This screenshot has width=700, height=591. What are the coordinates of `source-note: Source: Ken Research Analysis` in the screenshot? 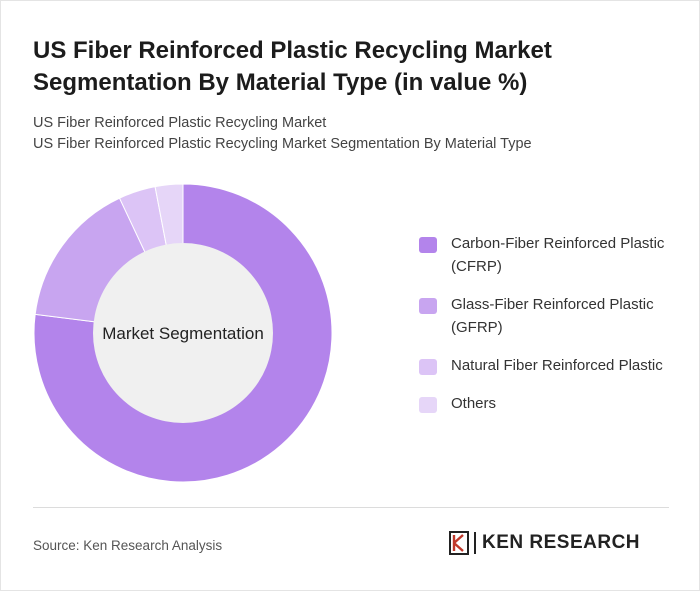 It's located at (128, 545).